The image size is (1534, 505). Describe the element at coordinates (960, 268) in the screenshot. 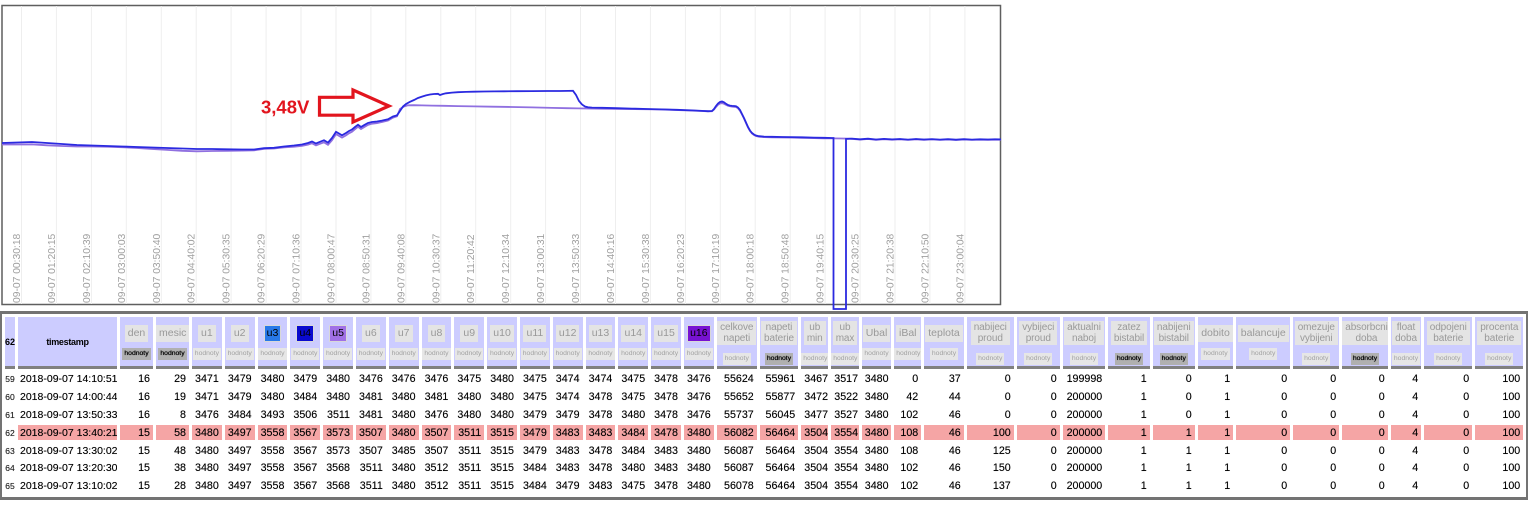

I see `svg-text: 09-07 23:00:04` at that location.